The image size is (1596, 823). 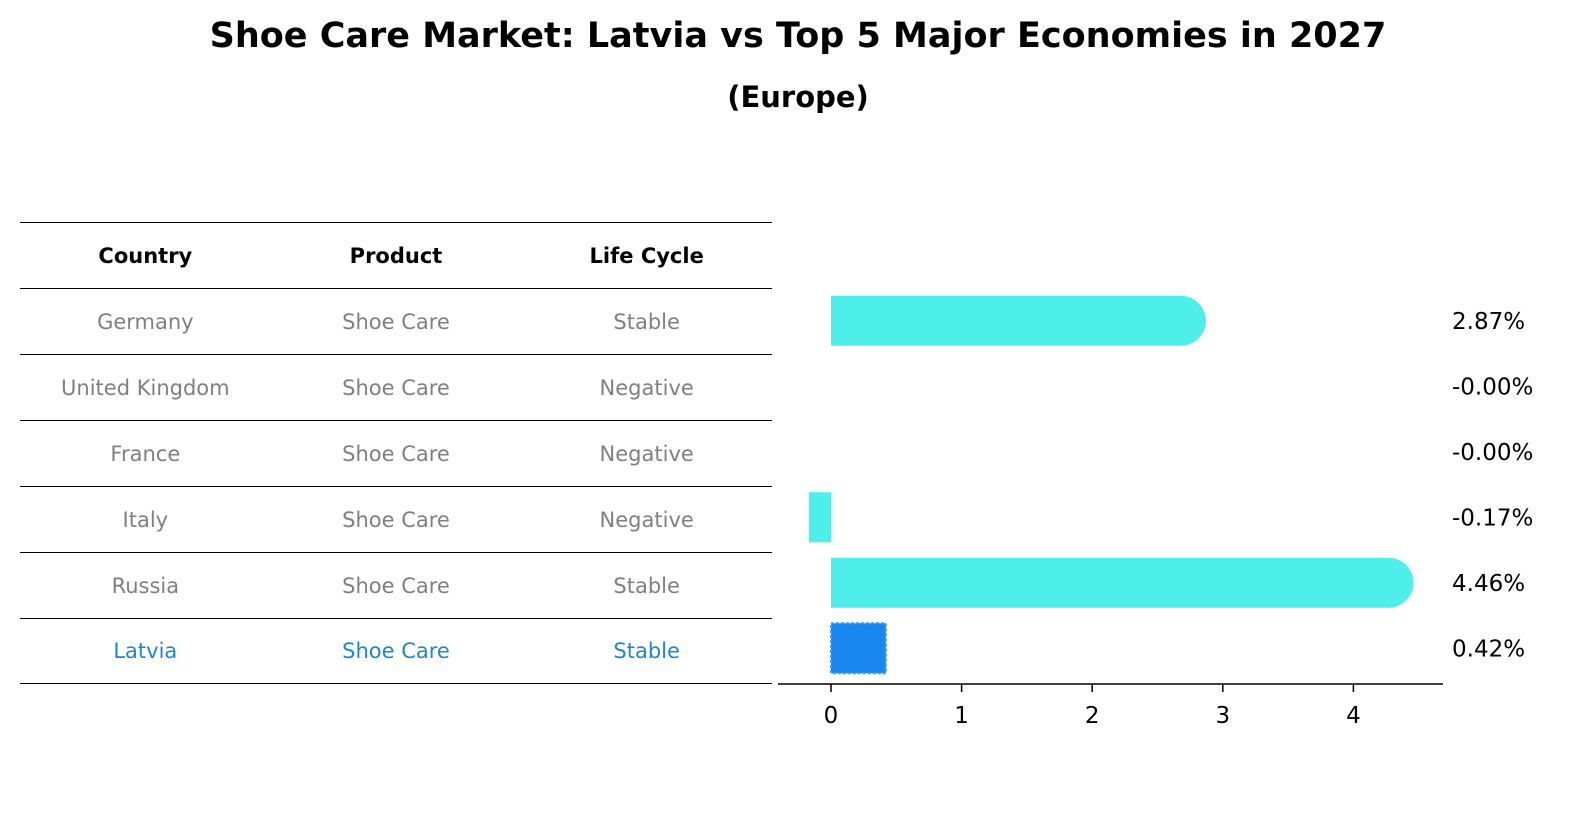 I want to click on table-row: Germany Shoe Care Stable, so click(x=396, y=321).